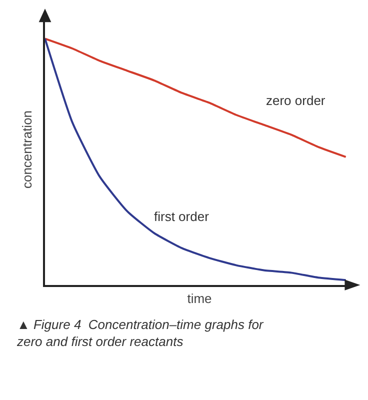 The image size is (368, 400). I want to click on text: ▲ Figure 4 Concentration–time graphs for zero and first order reactants, so click(140, 333).